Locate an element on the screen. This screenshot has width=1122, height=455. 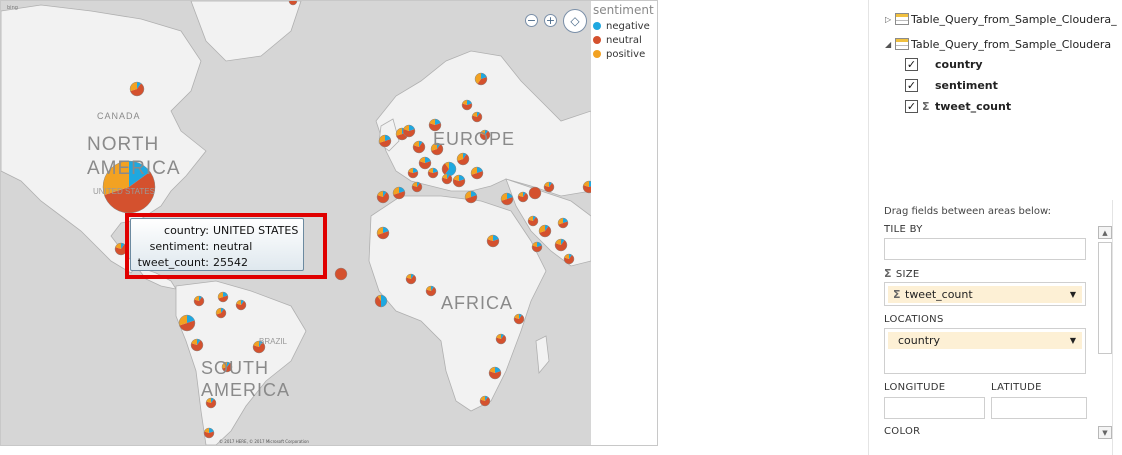
expand-arrow-icon: ▷ is located at coordinates (888, 19).